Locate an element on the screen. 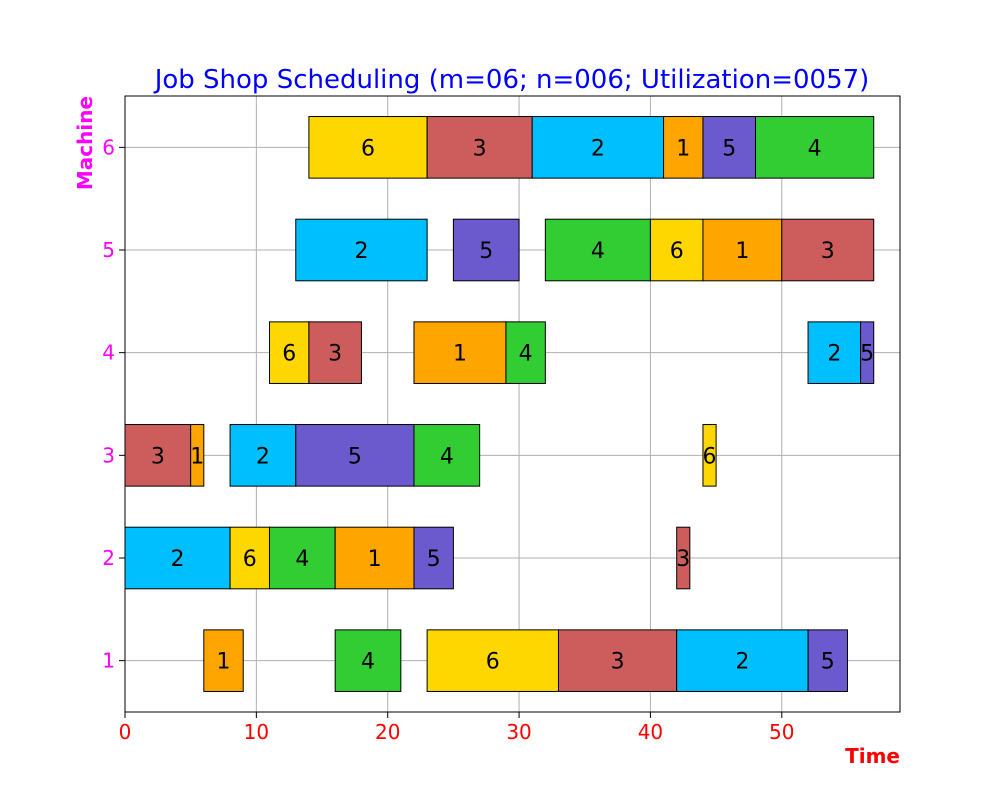 Image resolution: width=1000 pixels, height=800 pixels. task-label-m5-job6: 6 is located at coordinates (677, 251).